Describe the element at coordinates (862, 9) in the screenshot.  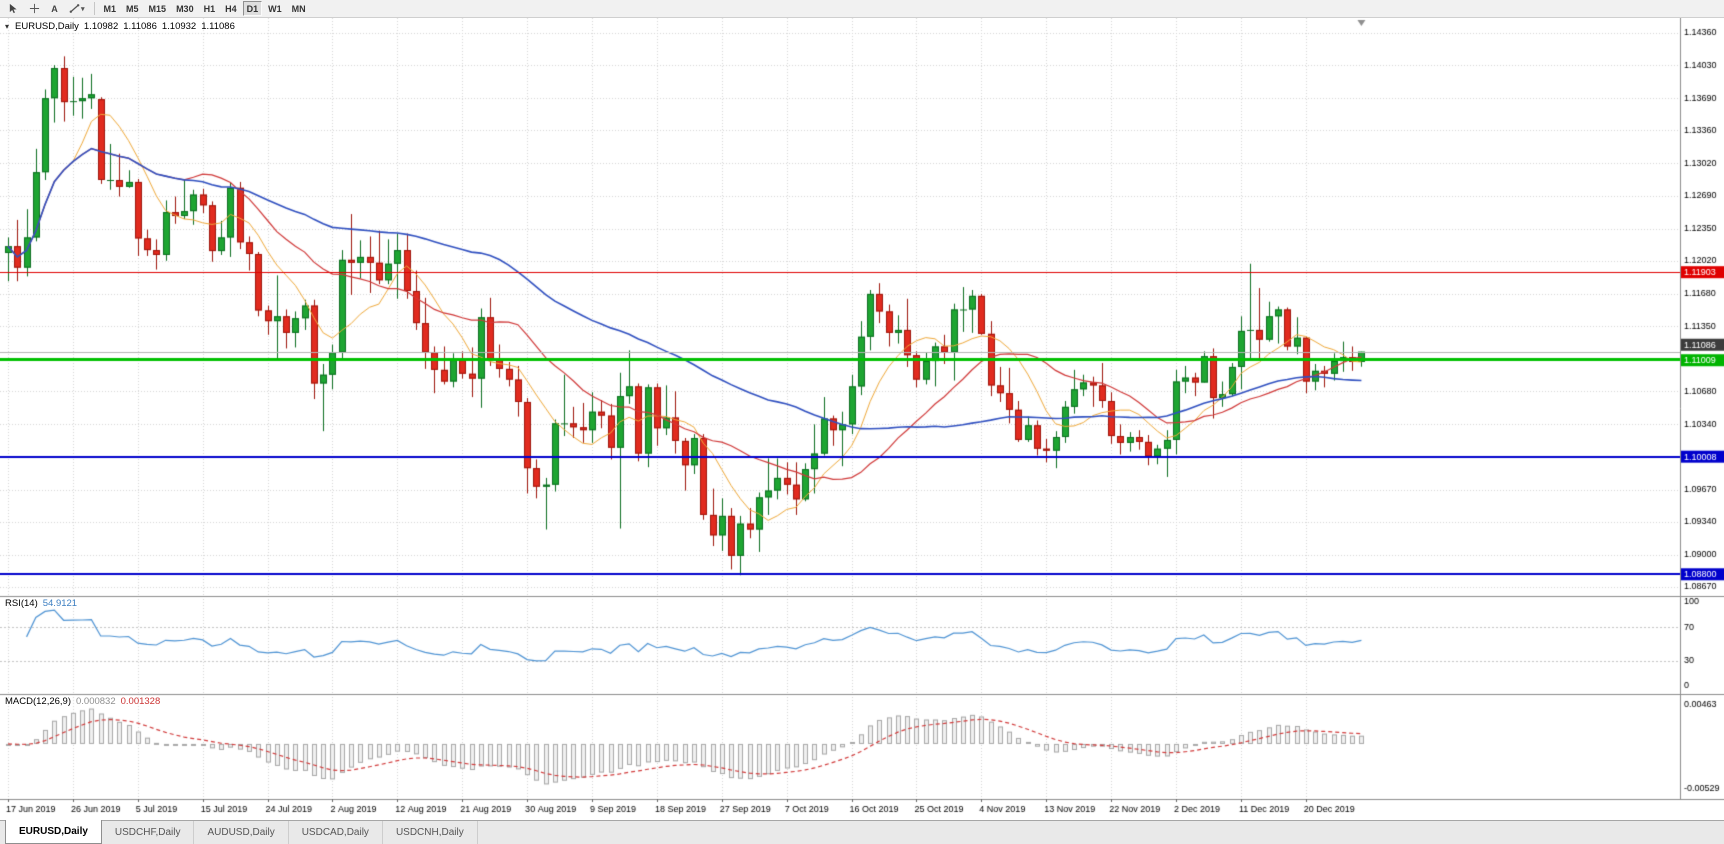
I see `toolbar: A ▾ M1 M5 M15 M30 H1 H4 D1 W1 MN` at that location.